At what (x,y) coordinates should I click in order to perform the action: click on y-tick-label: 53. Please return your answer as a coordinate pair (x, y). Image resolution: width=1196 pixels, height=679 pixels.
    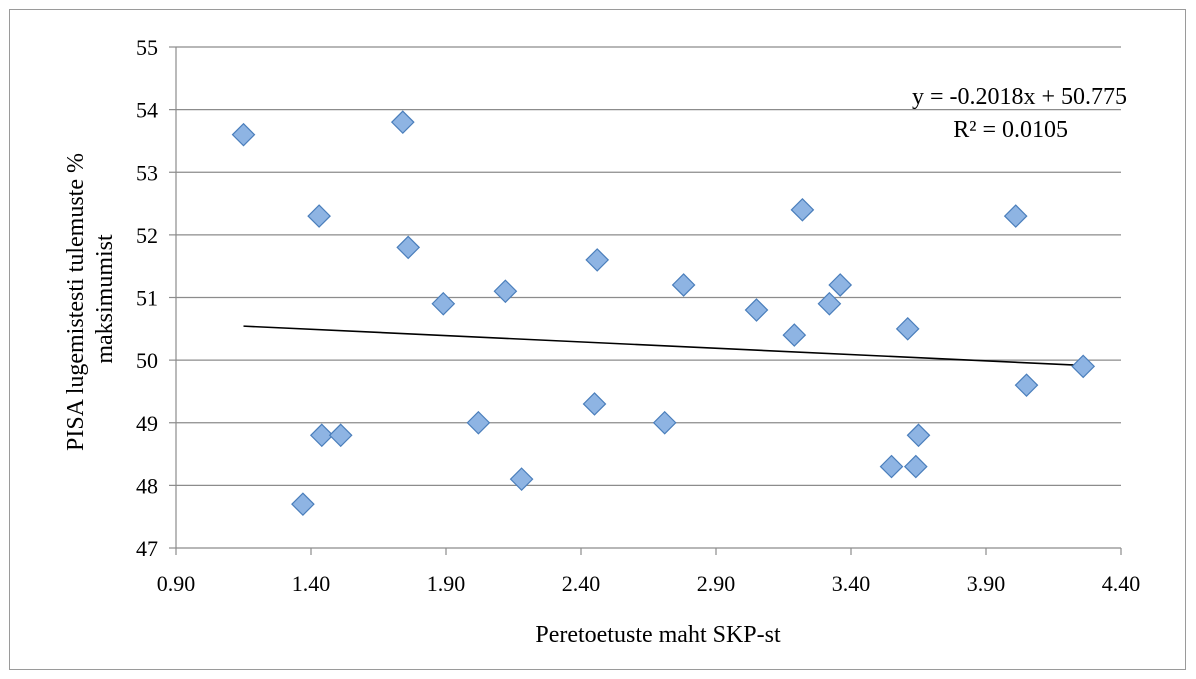
    Looking at the image, I should click on (147, 172).